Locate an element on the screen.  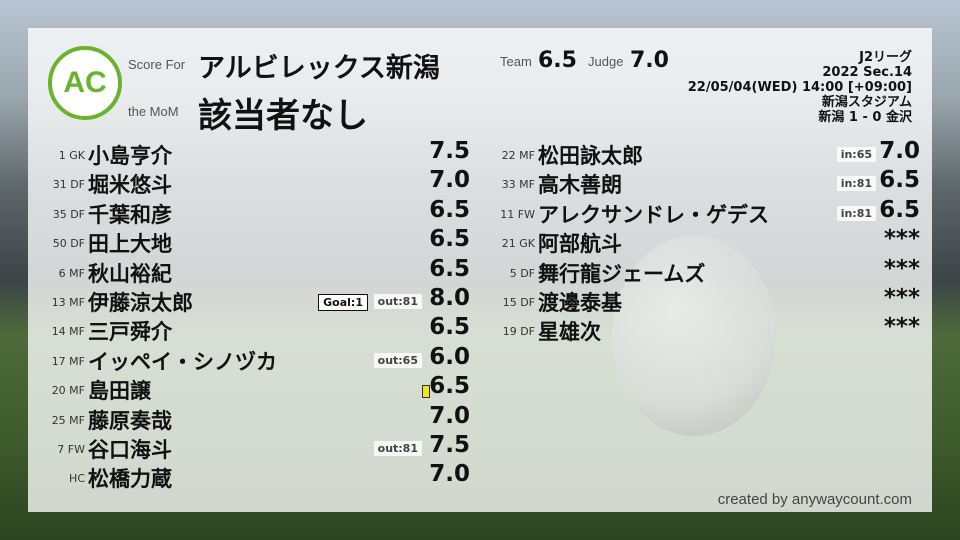
player-name: 舞行龍ジェームズ is located at coordinates (622, 273).